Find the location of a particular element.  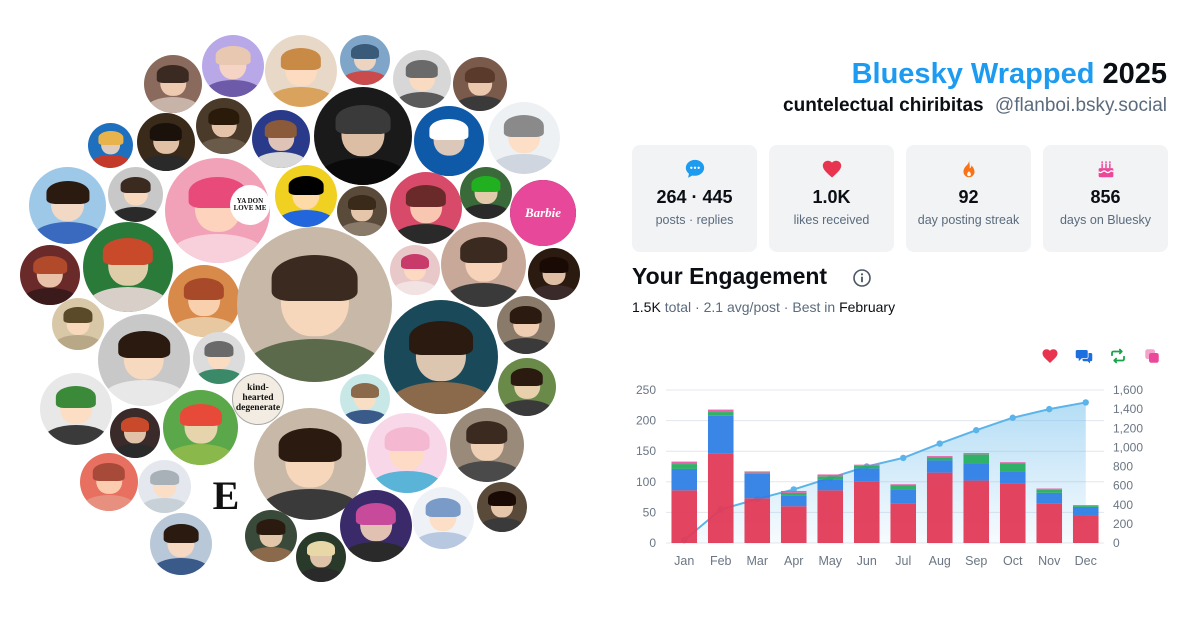

x-tick-label: Nov is located at coordinates (1049, 561).